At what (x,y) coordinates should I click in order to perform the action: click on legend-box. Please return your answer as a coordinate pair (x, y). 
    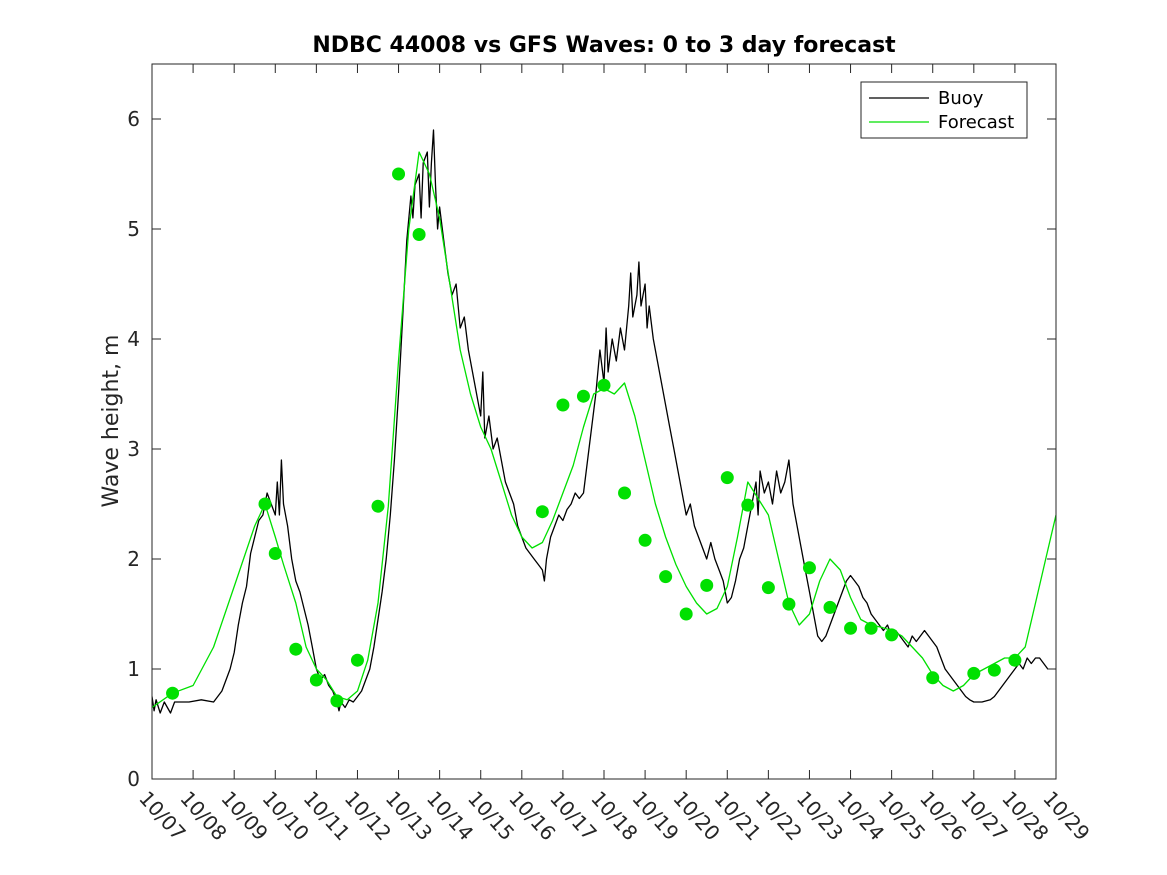
    Looking at the image, I should click on (944, 110).